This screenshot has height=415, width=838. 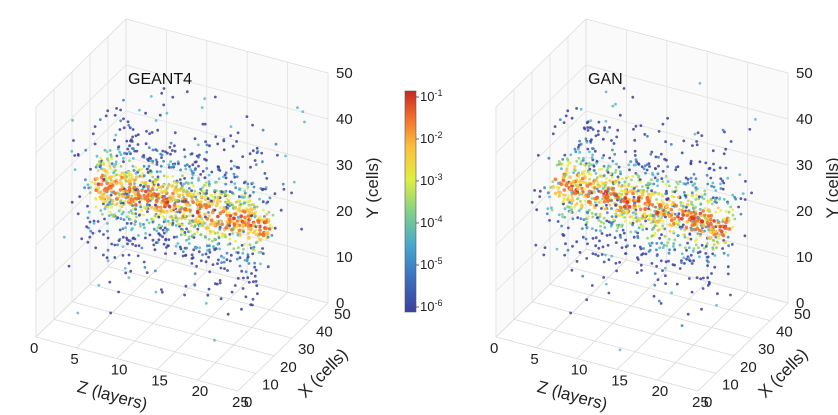 I want to click on y-axis-label: Y (cells), so click(x=372, y=187).